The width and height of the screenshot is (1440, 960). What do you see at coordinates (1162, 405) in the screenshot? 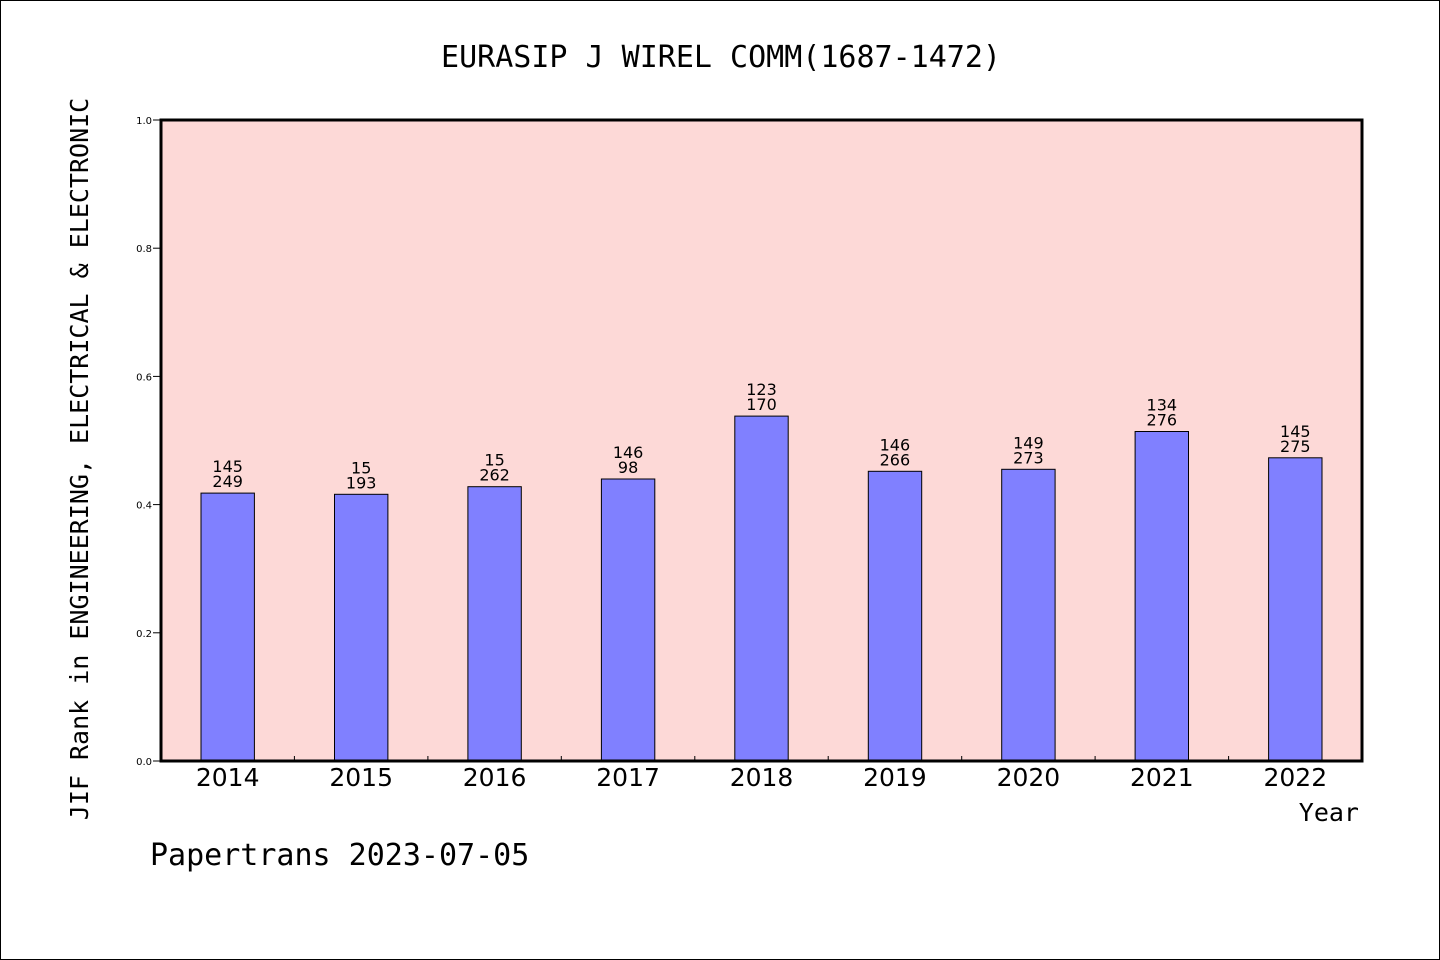
I see `bar-rank-label: 134` at bounding box center [1162, 405].